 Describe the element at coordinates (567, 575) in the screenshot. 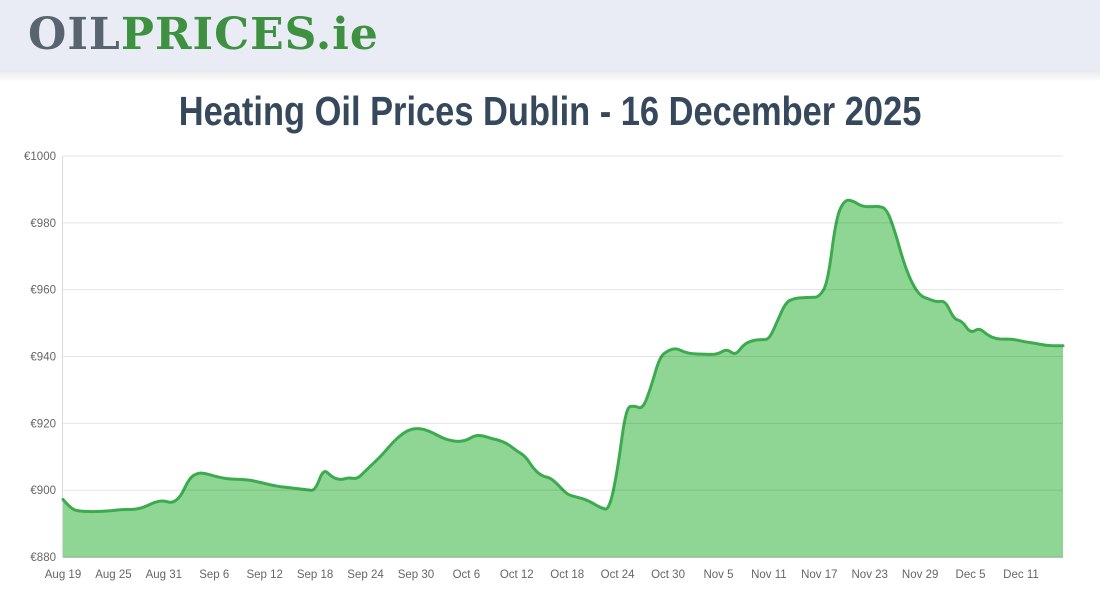

I see `x-tick-label-oct-18: Oct 18` at that location.